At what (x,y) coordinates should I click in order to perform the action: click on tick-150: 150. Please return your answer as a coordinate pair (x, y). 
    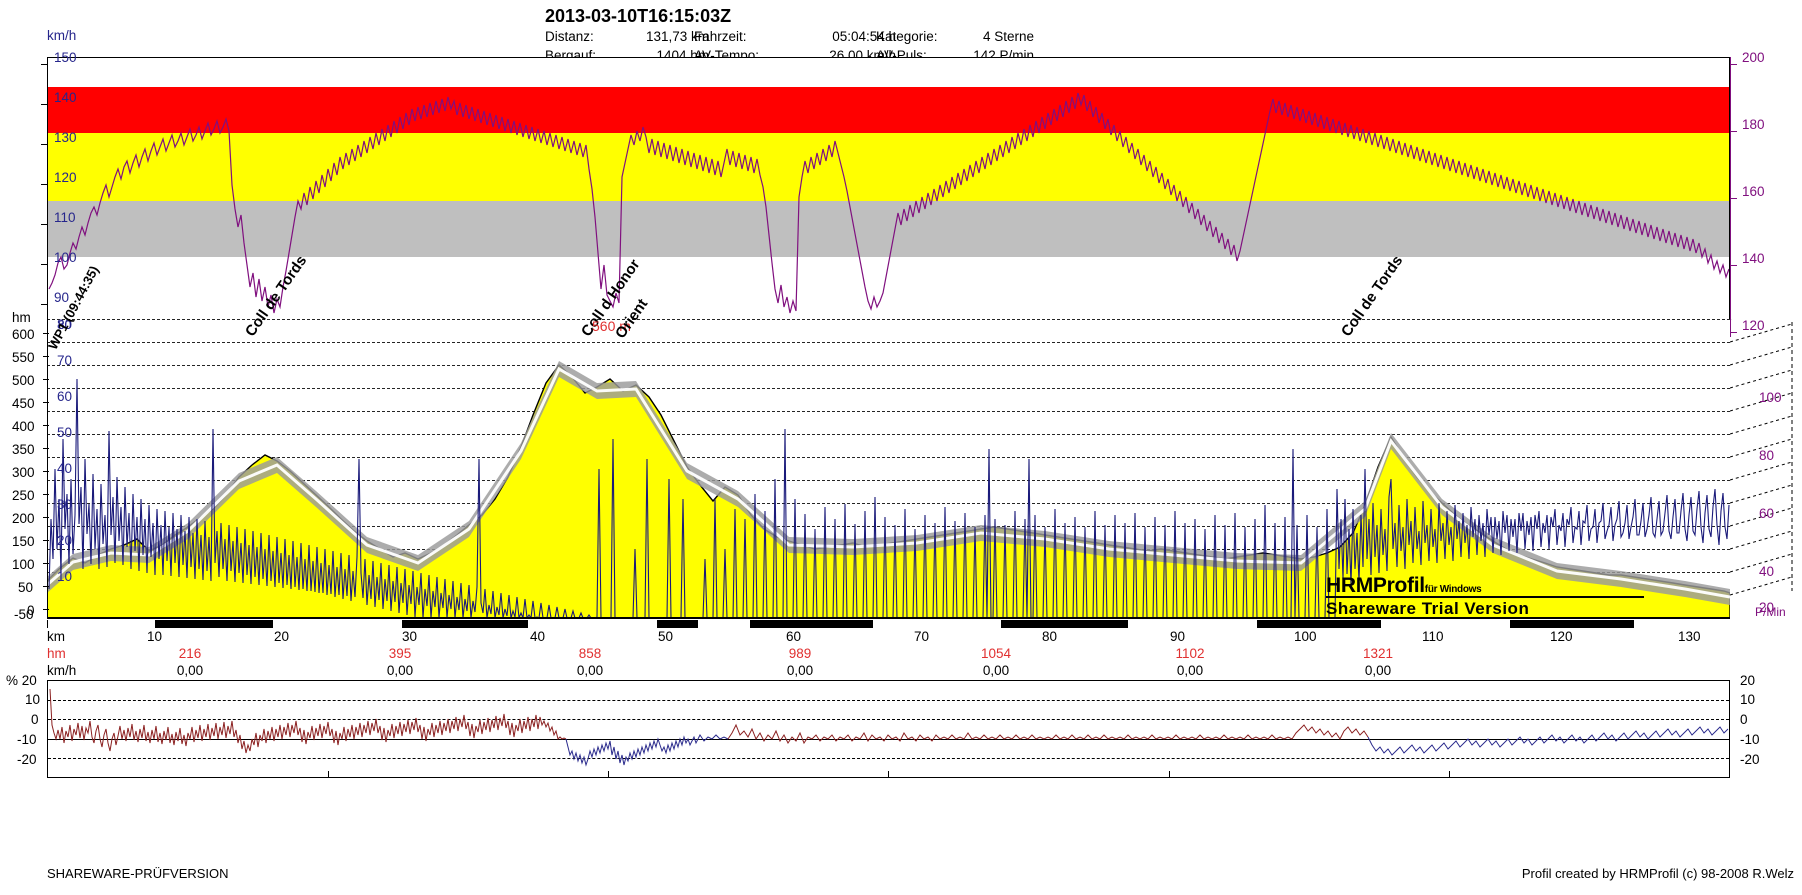
    Looking at the image, I should click on (65, 57).